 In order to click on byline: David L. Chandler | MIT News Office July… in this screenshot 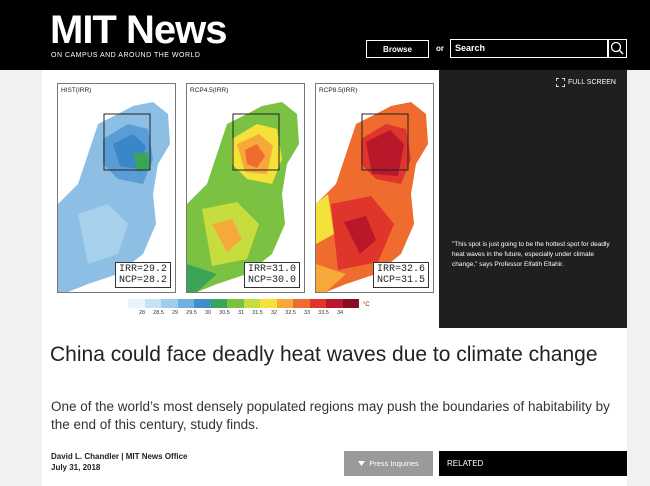, I will do `click(119, 462)`.